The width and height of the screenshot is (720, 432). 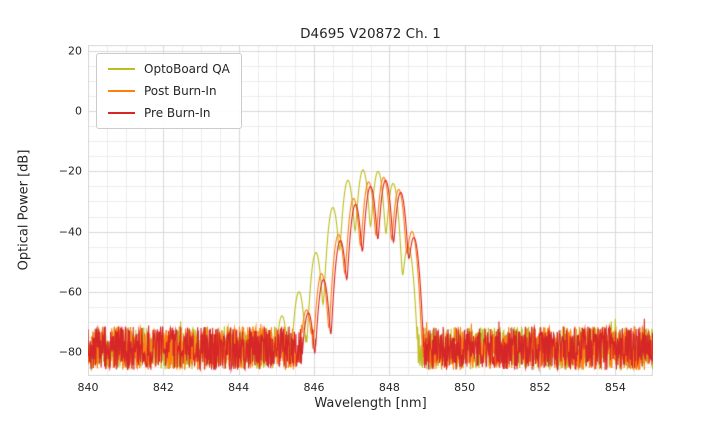 I want to click on y-tick-label: 20, so click(x=75, y=51).